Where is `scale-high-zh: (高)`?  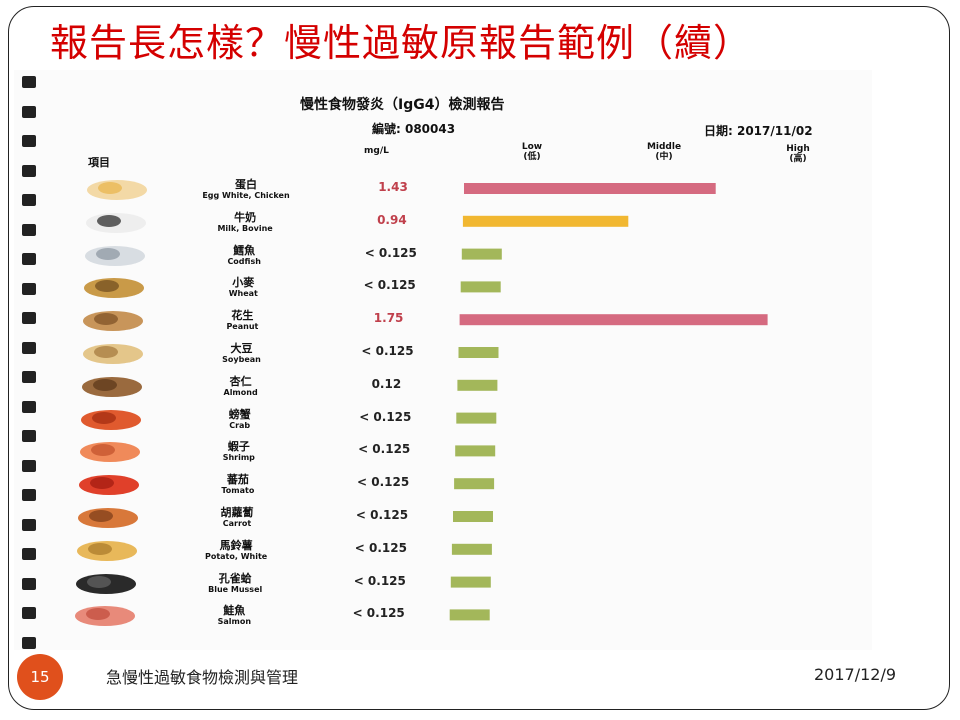
scale-high-zh: (高) is located at coordinates (798, 159).